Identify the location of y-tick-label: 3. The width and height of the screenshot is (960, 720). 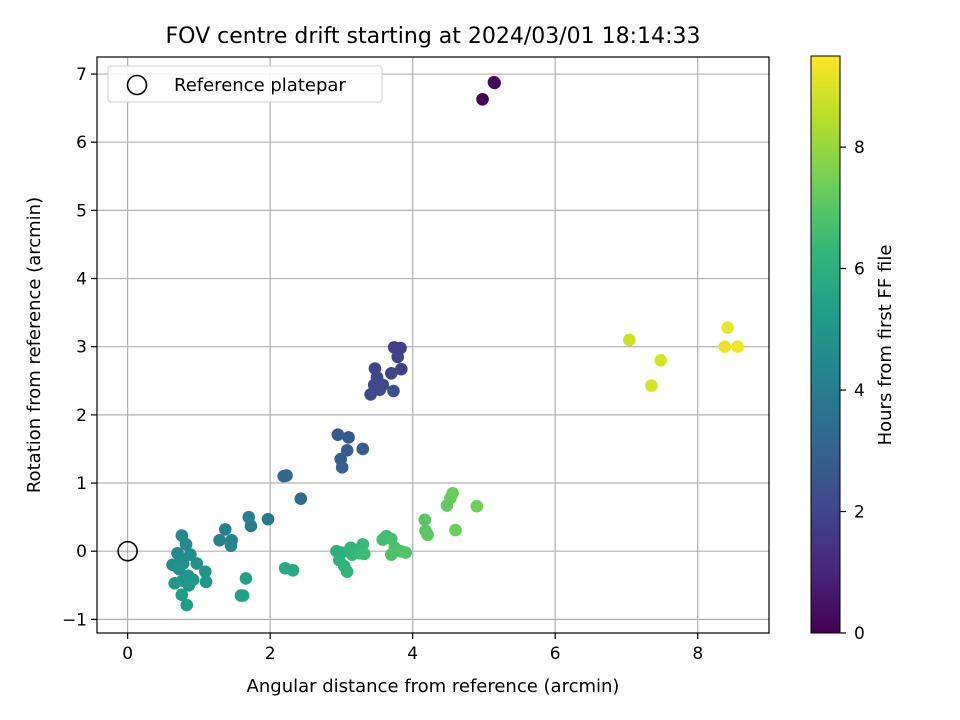
(81, 348).